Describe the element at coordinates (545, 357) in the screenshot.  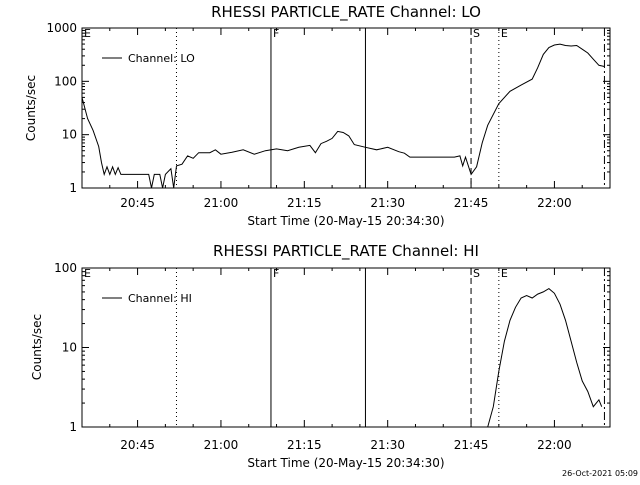
I see `hi-series-line` at that location.